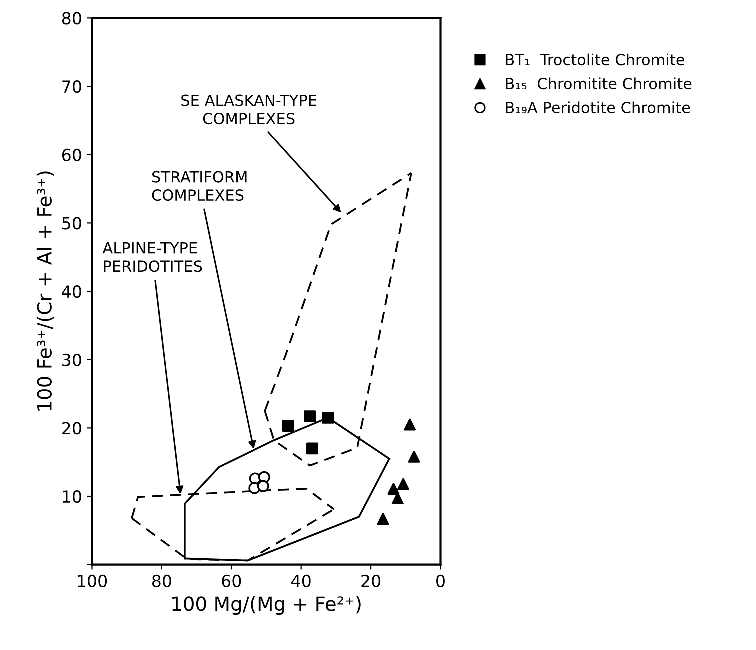 Image resolution: width=756 pixels, height=650 pixels. What do you see at coordinates (440, 581) in the screenshot?
I see `x-tick-label: 0` at bounding box center [440, 581].